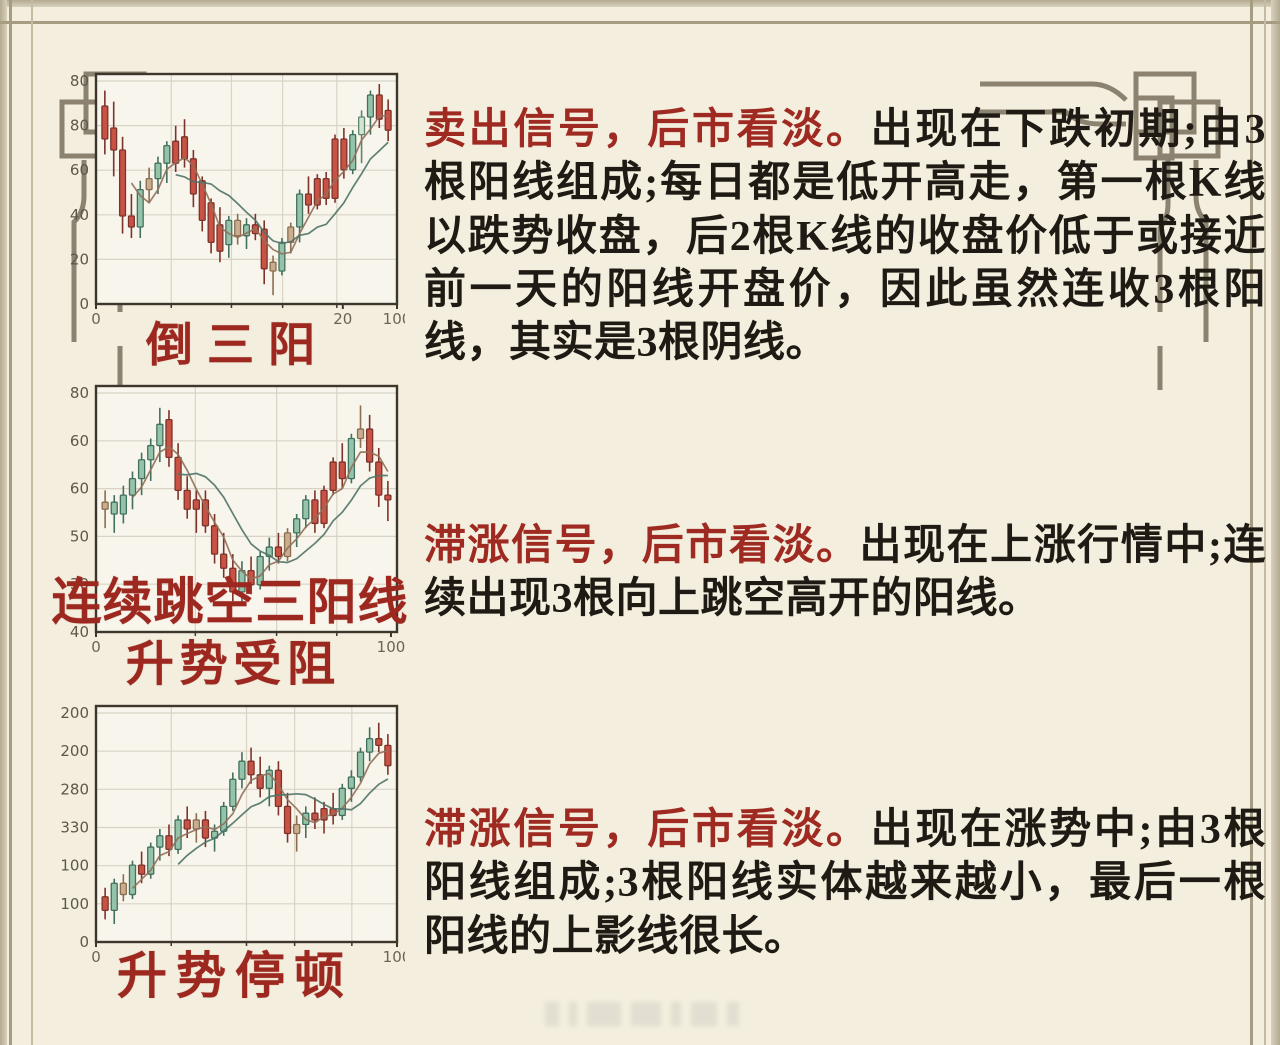 The width and height of the screenshot is (1280, 1045). I want to click on chart3-caption: 升势停顿, so click(235, 976).